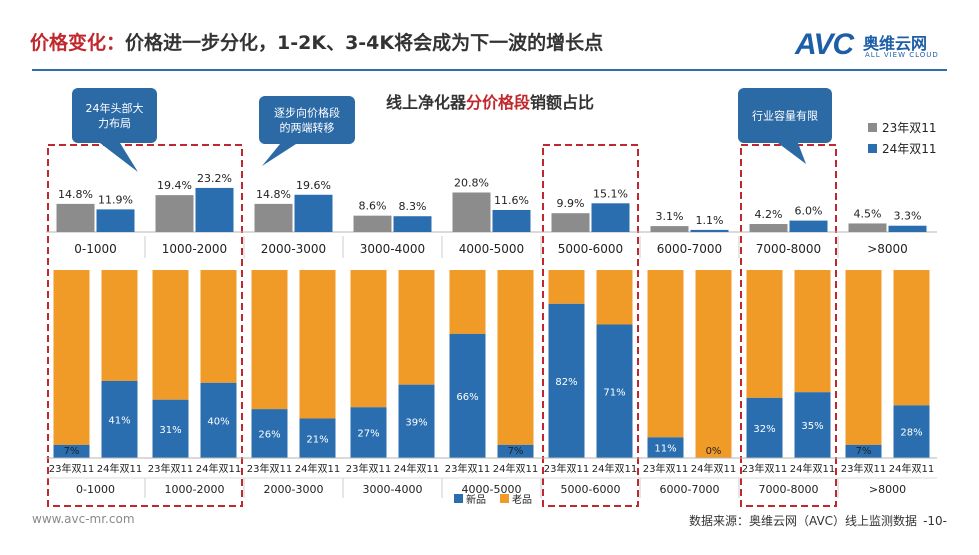  What do you see at coordinates (489, 70) in the screenshot?
I see `header-divider` at bounding box center [489, 70].